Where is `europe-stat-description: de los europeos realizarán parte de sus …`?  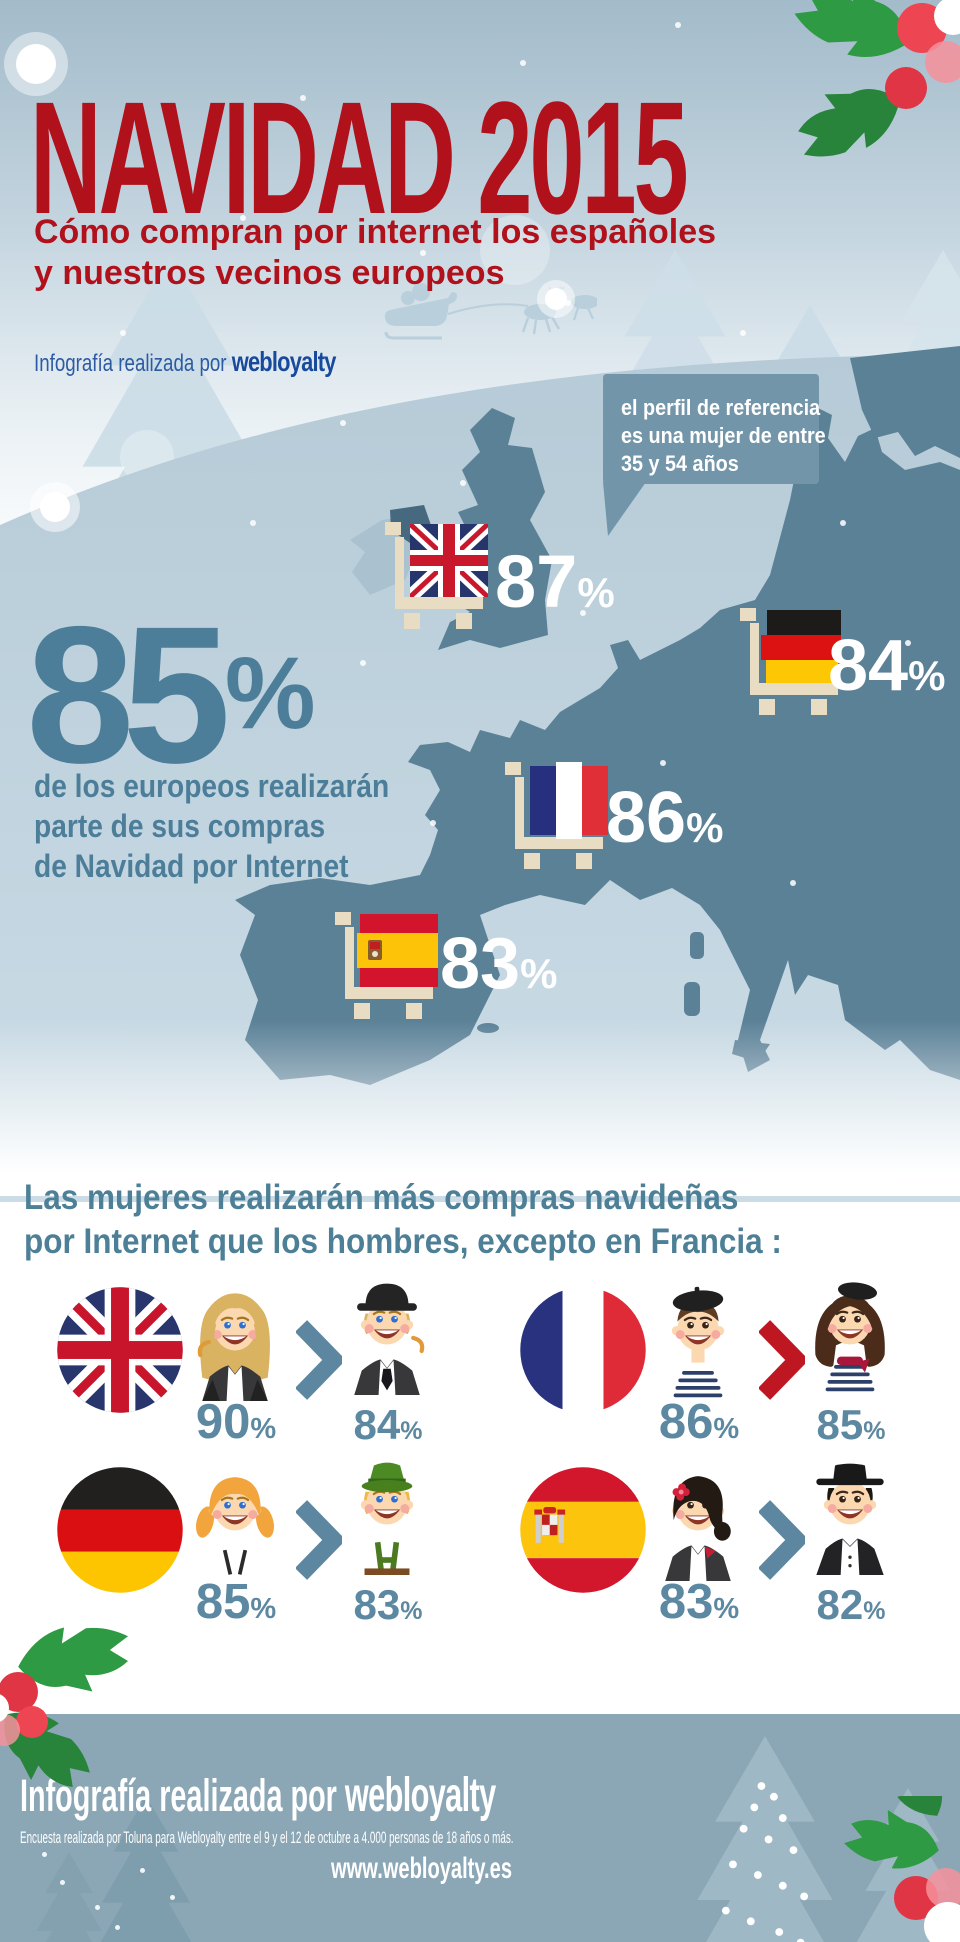
europe-stat-description: de los europeos realizarán parte de sus … is located at coordinates (212, 826).